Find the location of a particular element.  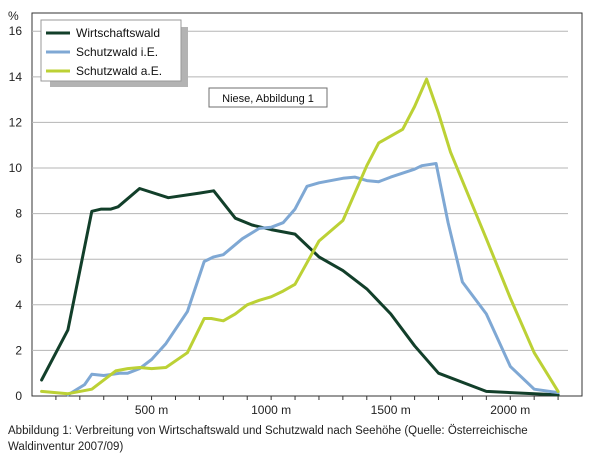

y-tick-label: 16 is located at coordinates (16, 31).